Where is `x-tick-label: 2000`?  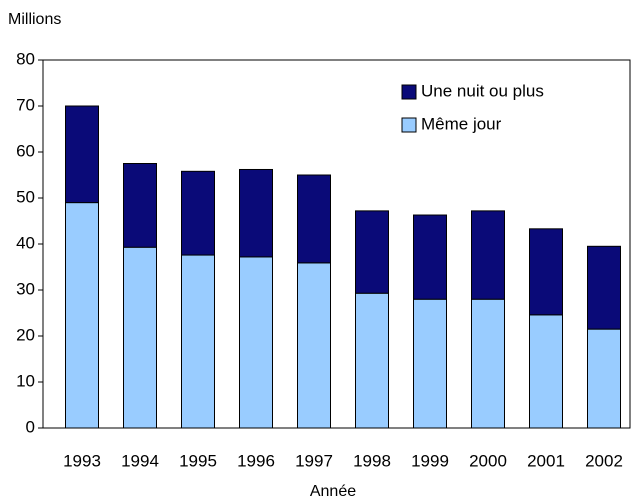
x-tick-label: 2000 is located at coordinates (488, 460).